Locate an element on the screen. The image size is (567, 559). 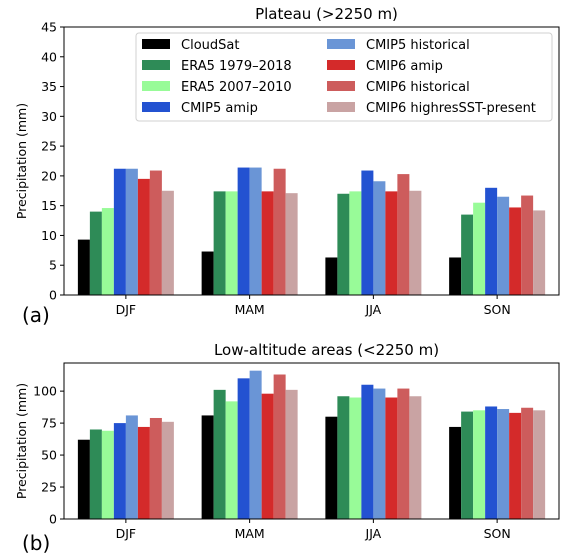
y-tick-label: 45 is located at coordinates (49, 27).